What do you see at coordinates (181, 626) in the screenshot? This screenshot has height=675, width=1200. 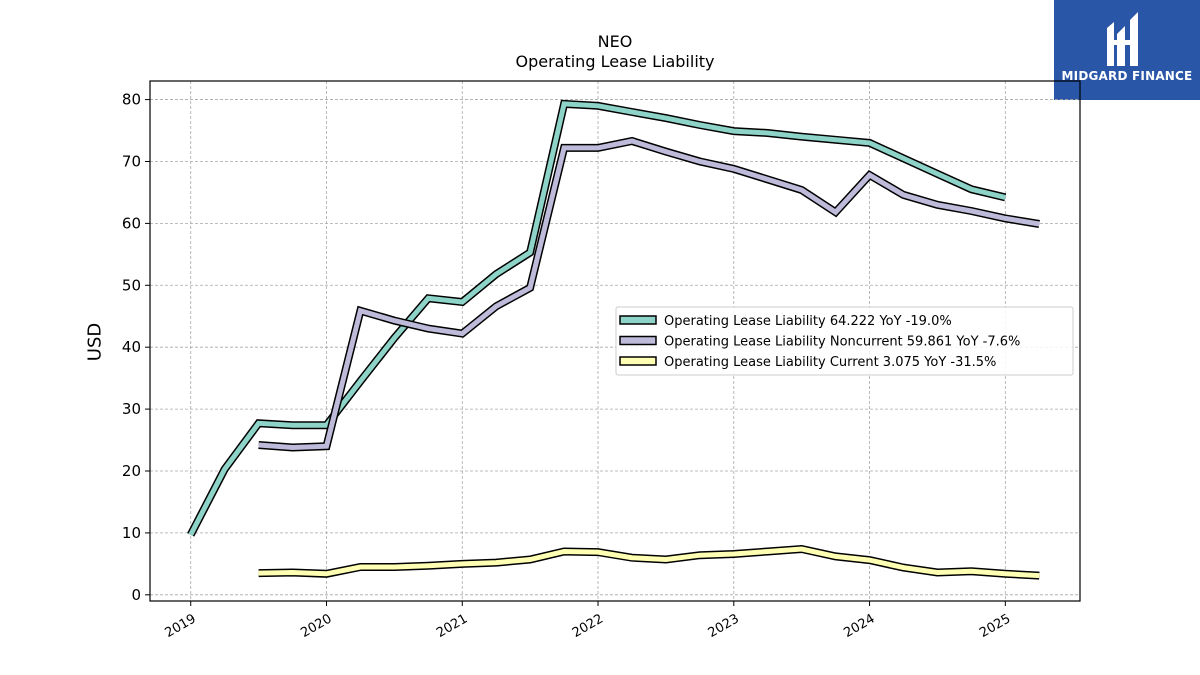 I see `x-tick-label: 2019` at bounding box center [181, 626].